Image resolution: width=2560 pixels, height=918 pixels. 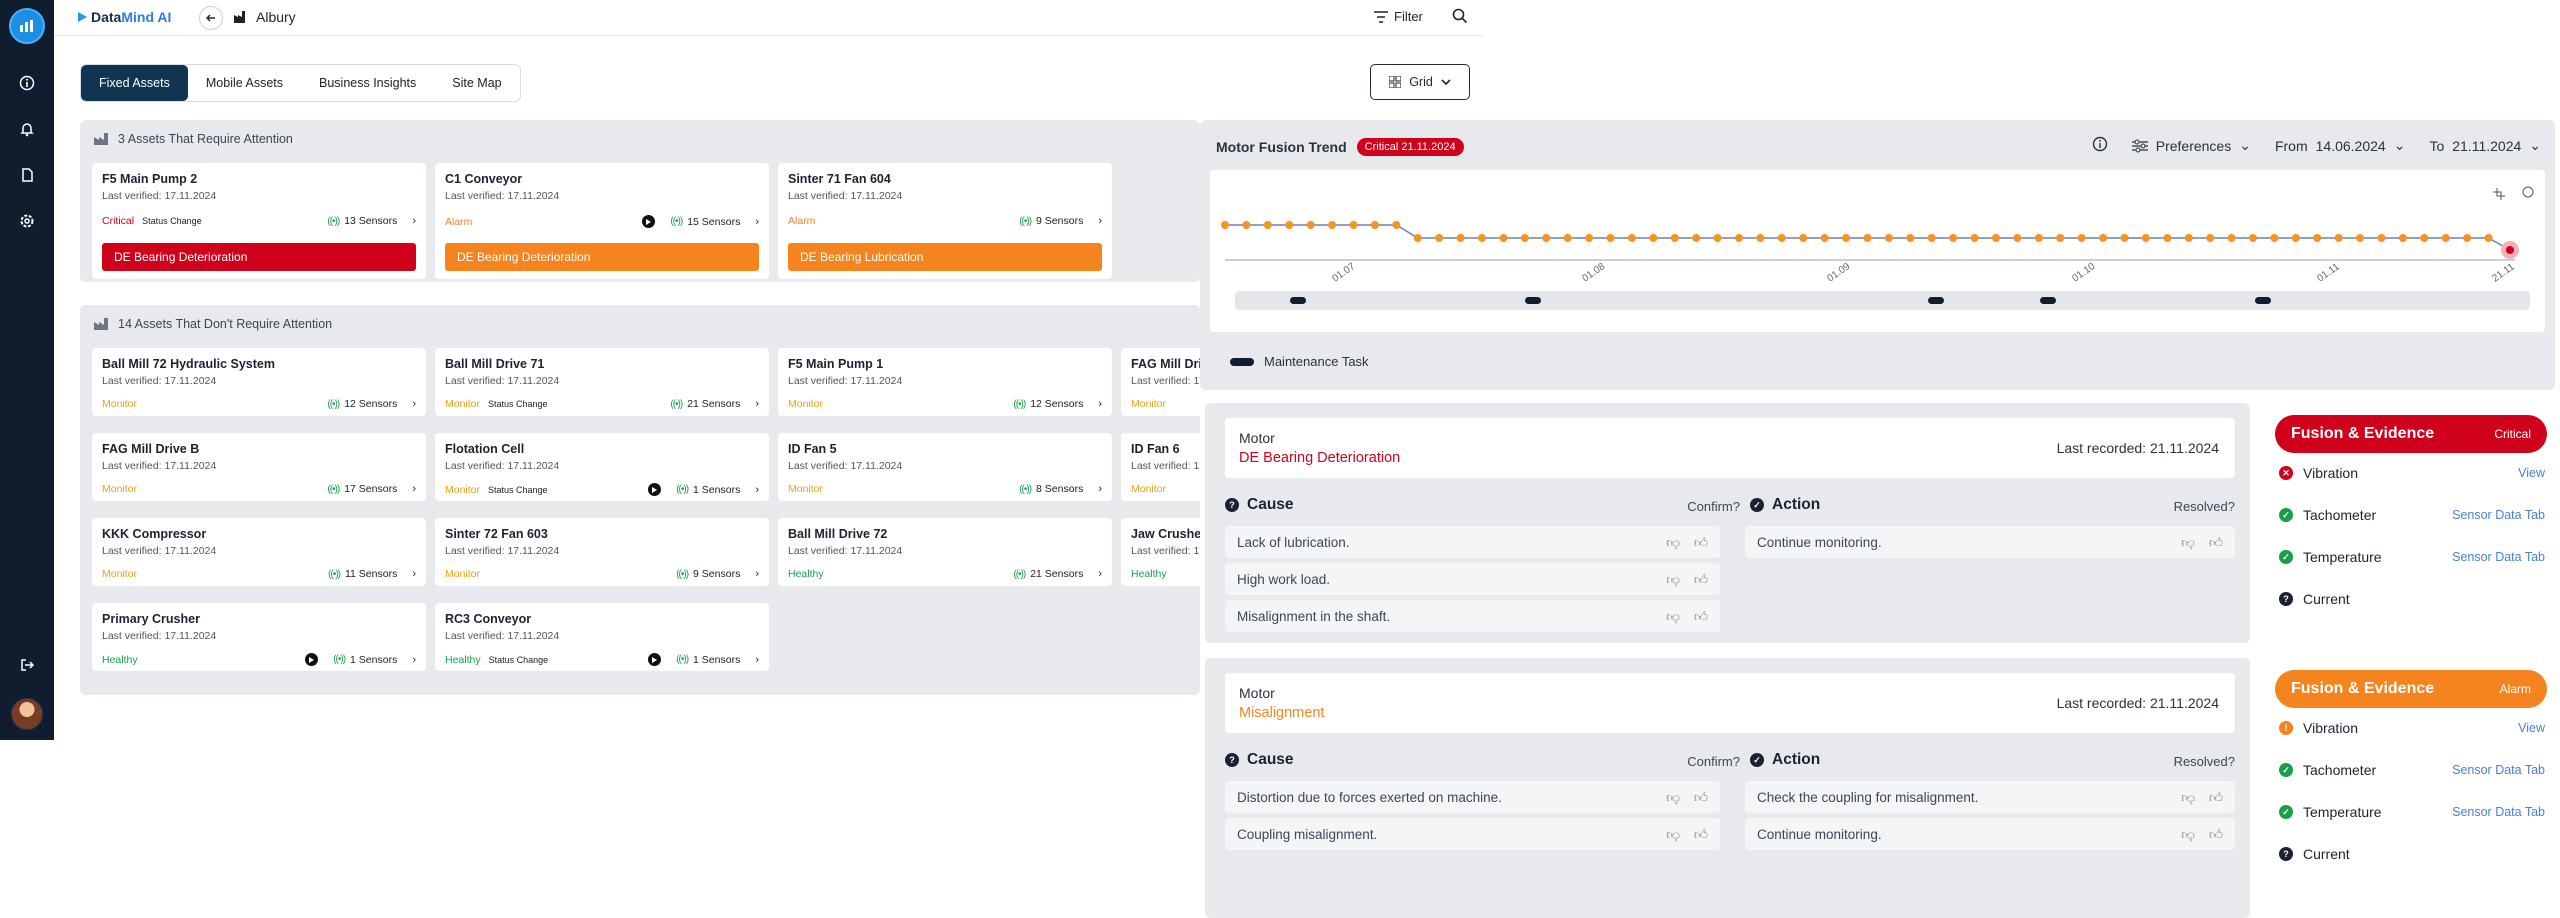 What do you see at coordinates (265, 17) in the screenshot?
I see `site-breadcrumb: Albury` at bounding box center [265, 17].